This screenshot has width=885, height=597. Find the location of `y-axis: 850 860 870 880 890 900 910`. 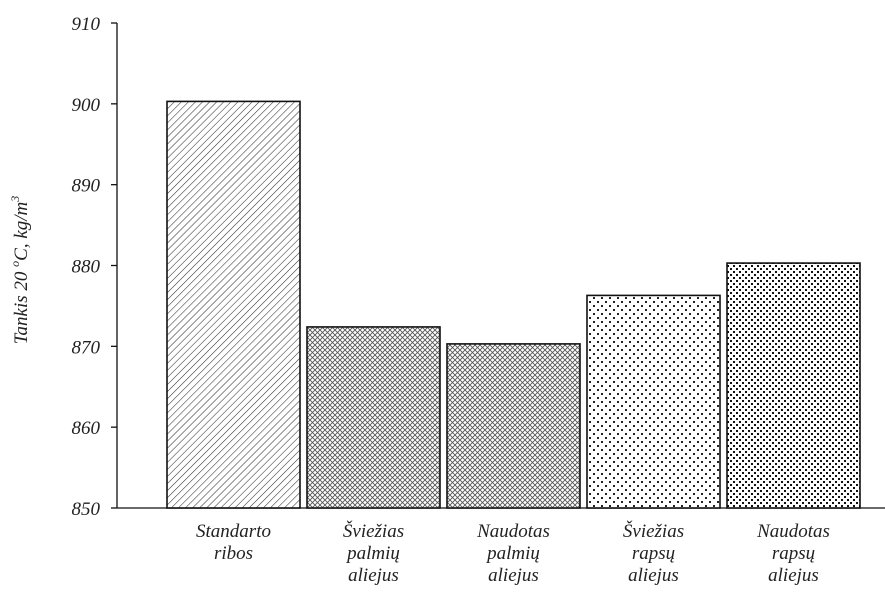

y-axis: 850 860 870 880 890 900 910 is located at coordinates (95, 267).